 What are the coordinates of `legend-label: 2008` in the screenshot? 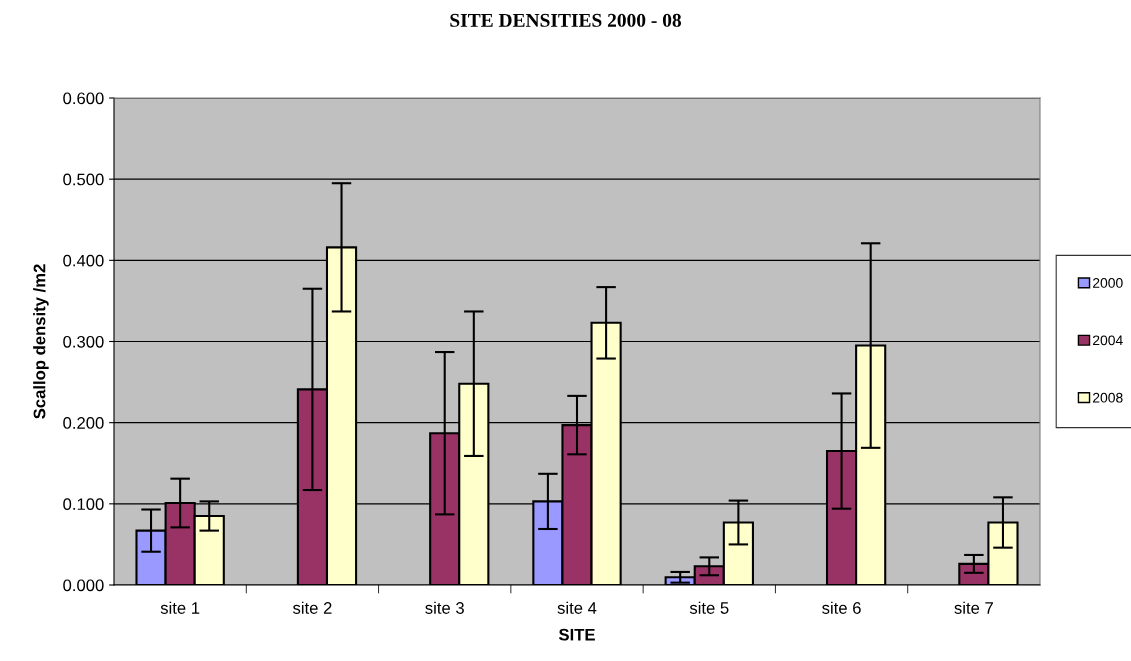 It's located at (1108, 397).